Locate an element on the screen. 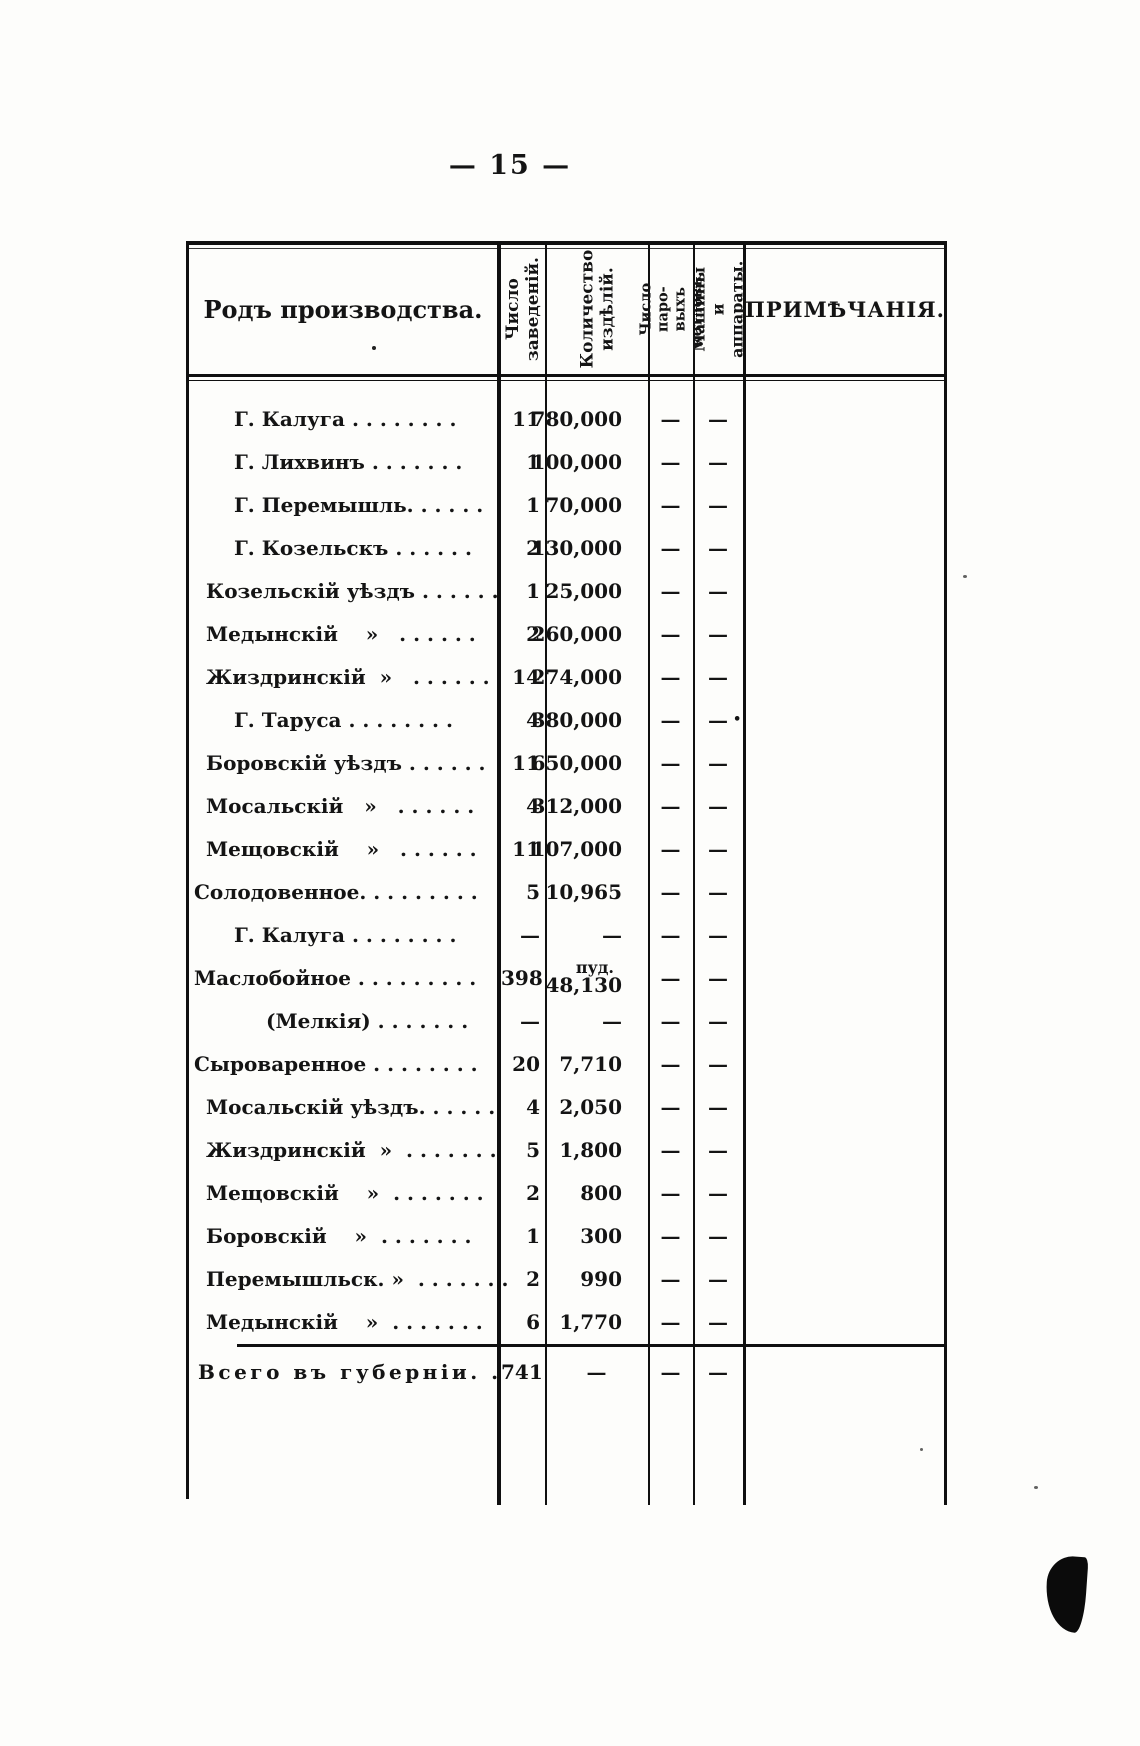 This screenshot has width=1140, height=1746. table-left-border is located at coordinates (187, 870).